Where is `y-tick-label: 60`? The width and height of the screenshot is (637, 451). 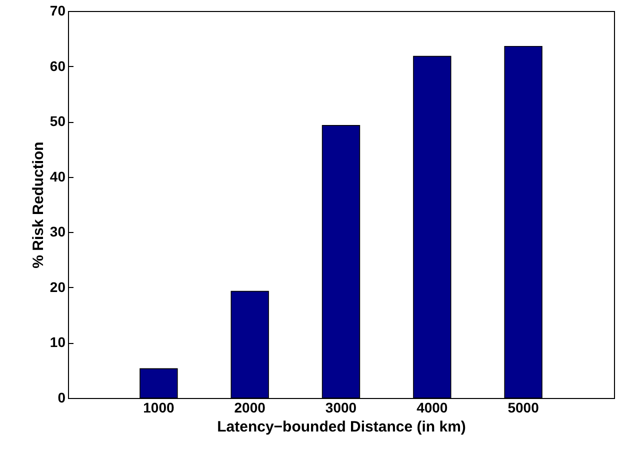 y-tick-label: 60 is located at coordinates (58, 66).